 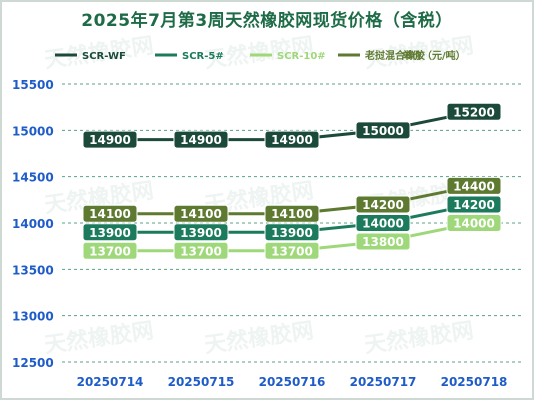 I want to click on x-tick-label: 20250716, so click(x=292, y=382).